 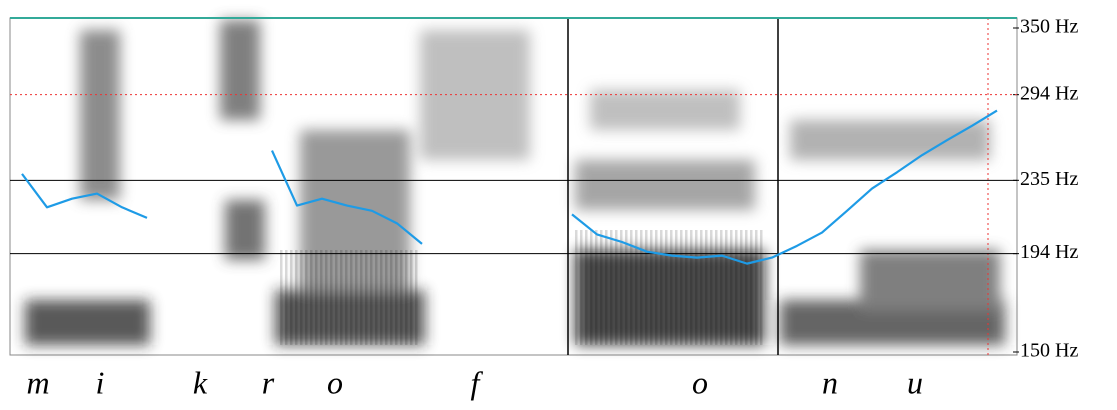 I want to click on segment-label: m, so click(x=37, y=382).